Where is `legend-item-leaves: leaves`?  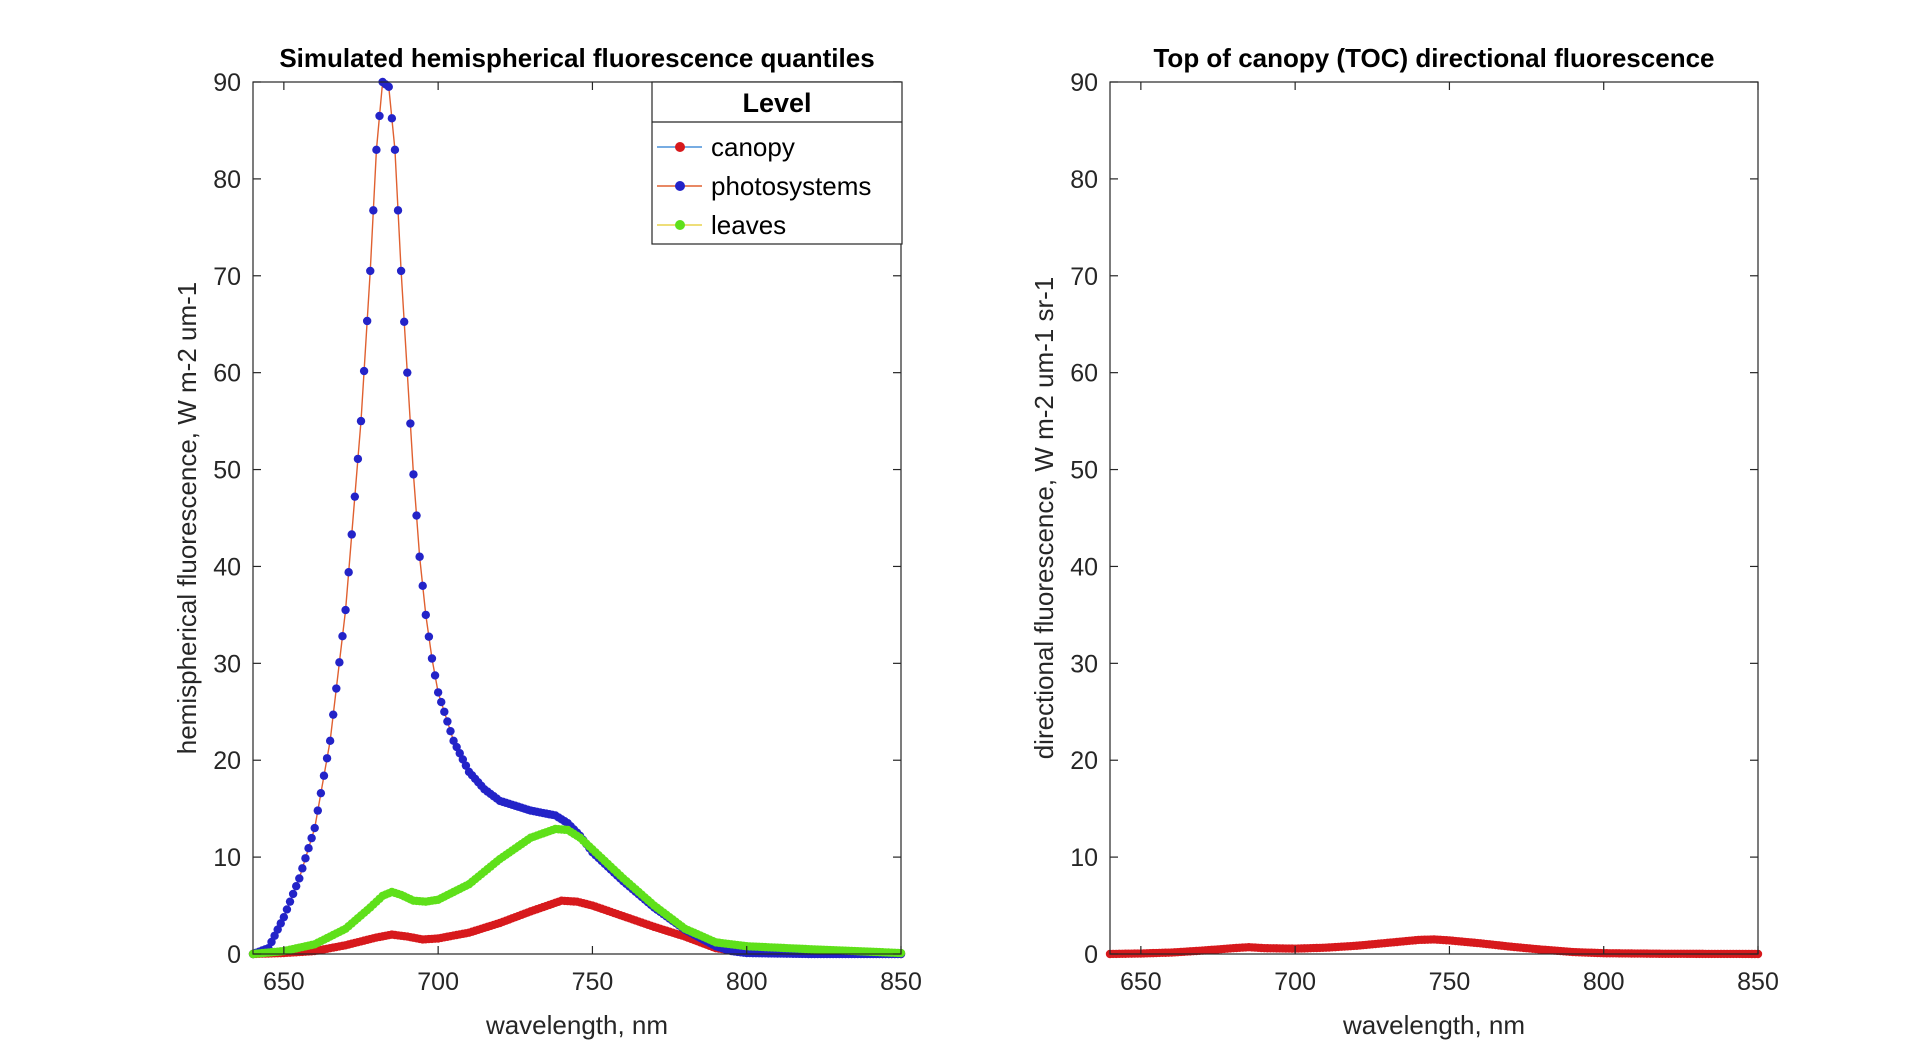
legend-item-leaves: leaves is located at coordinates (721, 225).